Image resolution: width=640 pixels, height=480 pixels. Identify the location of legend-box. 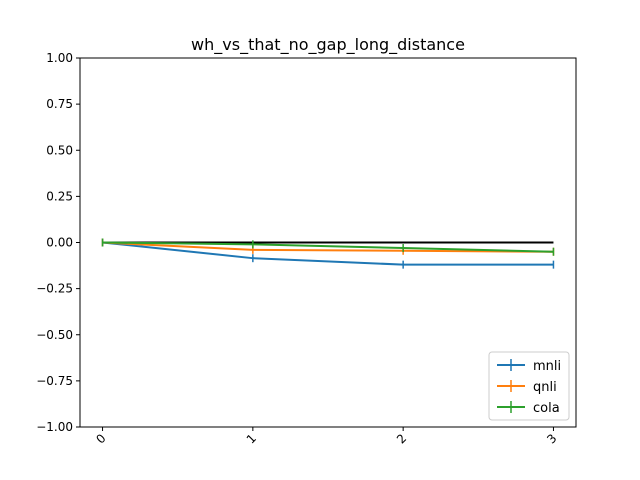
(529, 386).